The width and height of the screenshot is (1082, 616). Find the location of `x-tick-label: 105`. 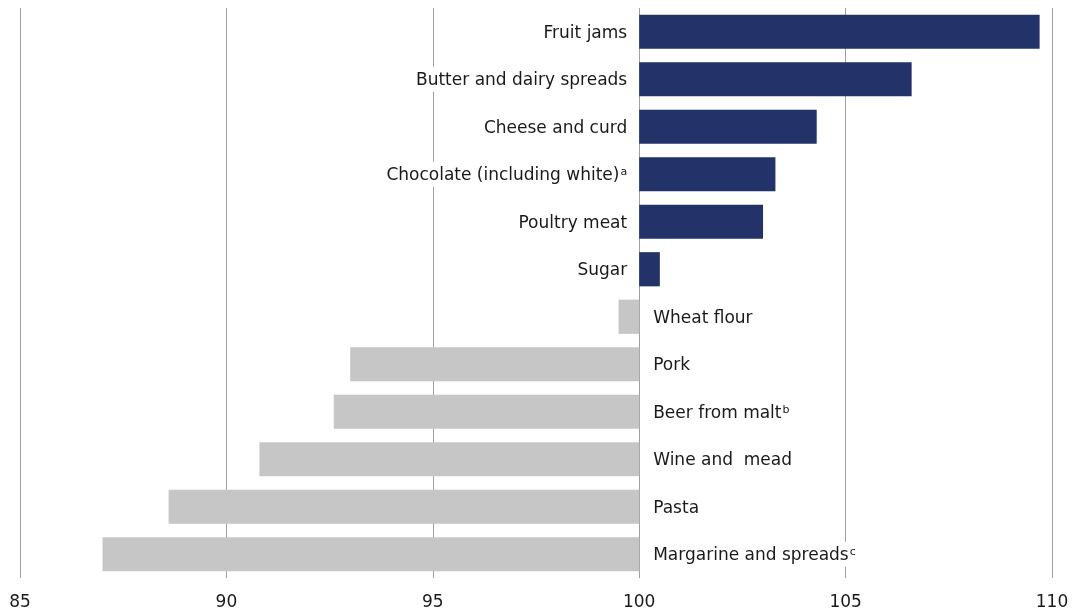

x-tick-label: 105 is located at coordinates (845, 600).